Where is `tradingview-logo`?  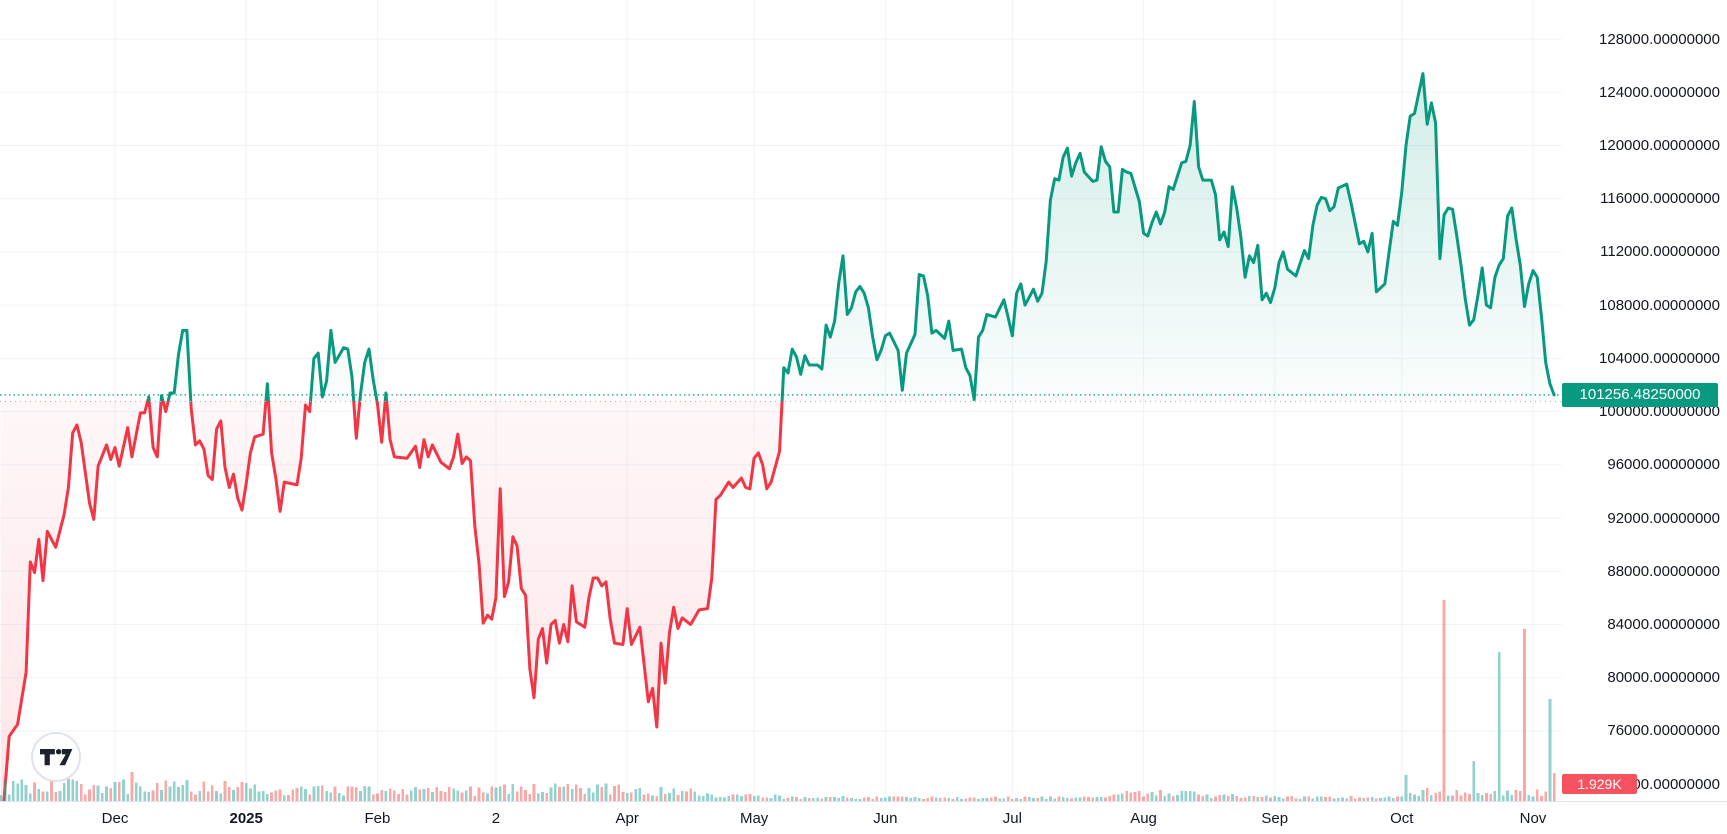
tradingview-logo is located at coordinates (56, 757).